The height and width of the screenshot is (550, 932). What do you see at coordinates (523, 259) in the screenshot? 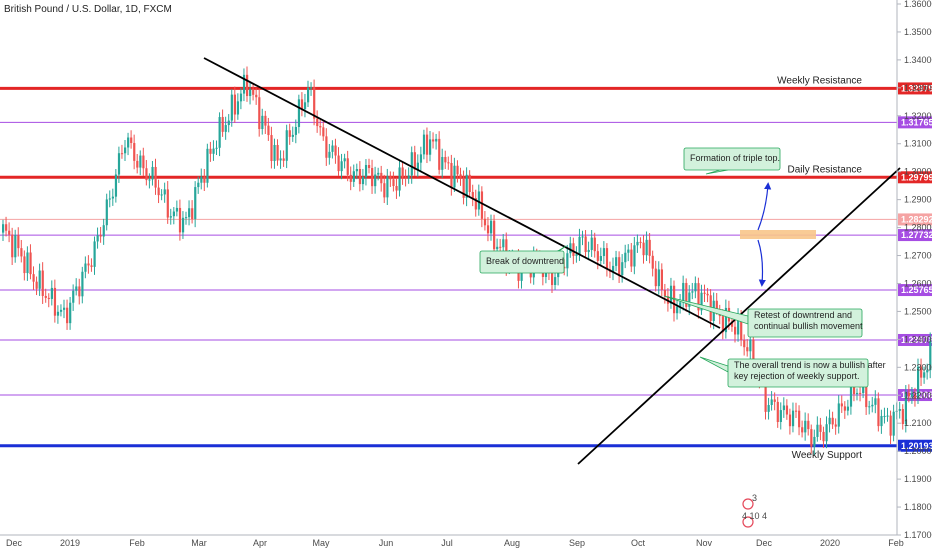
I see `note-break-downtrend: Break of downtrend` at bounding box center [523, 259].